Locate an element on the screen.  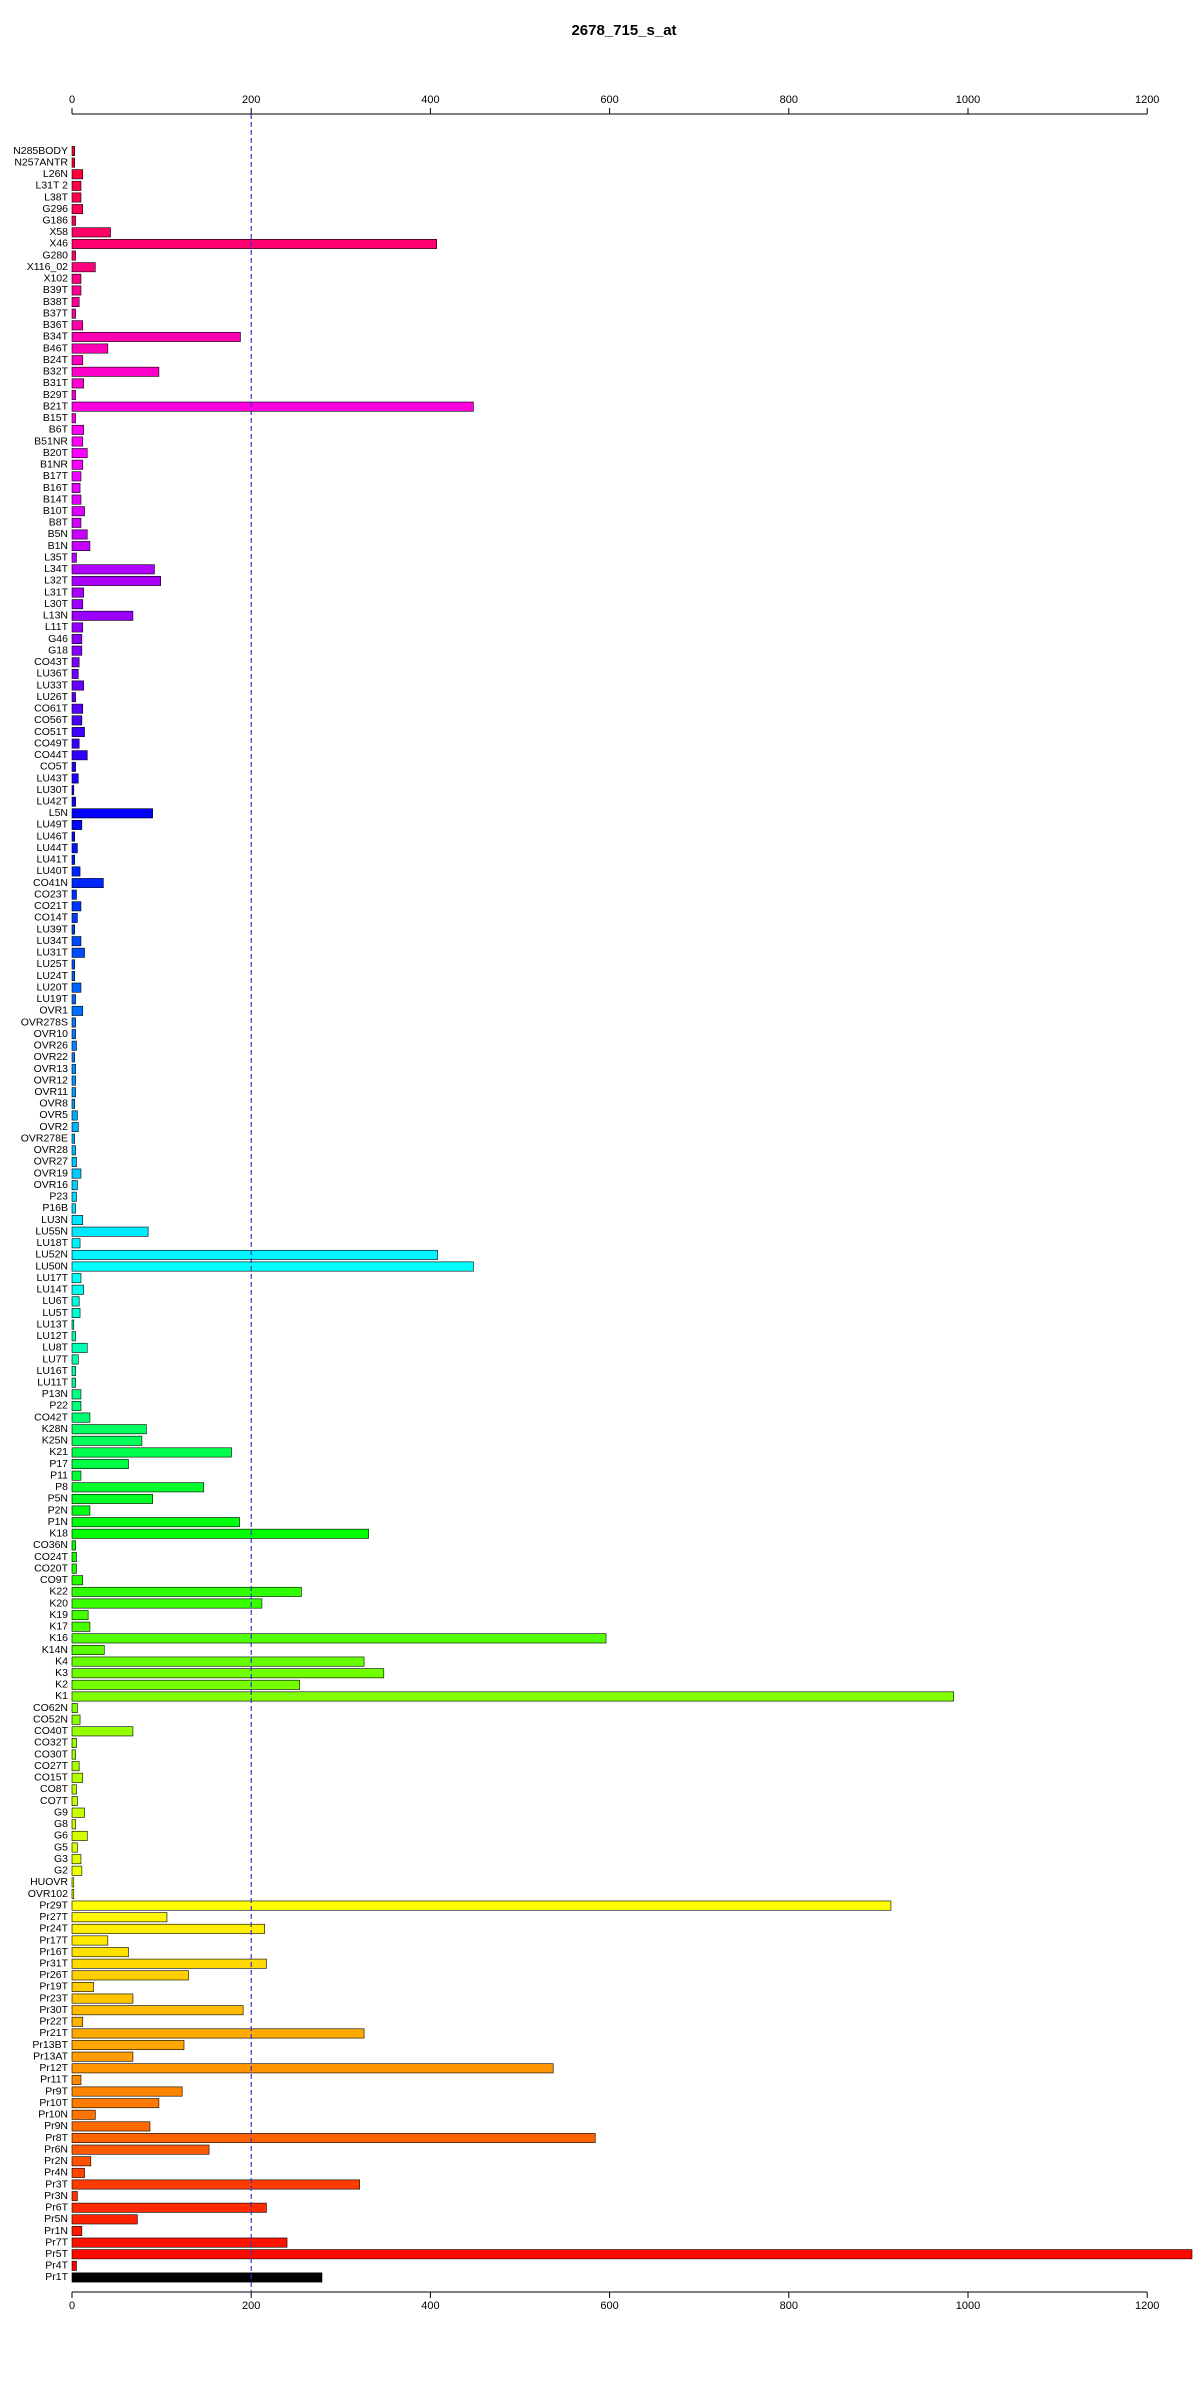
y-tick-label: B51NR is located at coordinates (51, 441).